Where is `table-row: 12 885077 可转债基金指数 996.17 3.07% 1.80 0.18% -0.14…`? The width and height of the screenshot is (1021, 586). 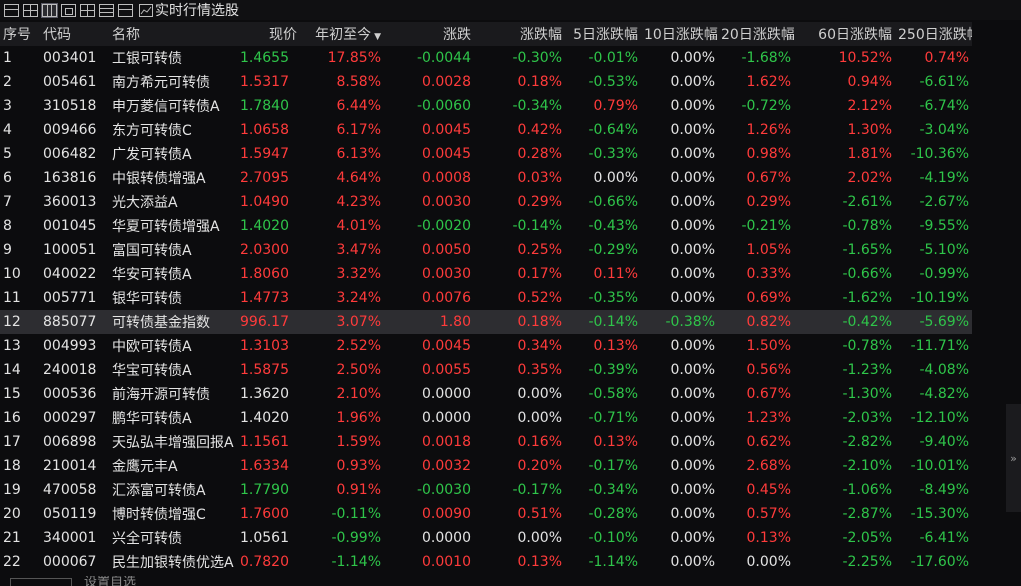
table-row: 12 885077 可转债基金指数 996.17 3.07% 1.80 0.18% -0.14… is located at coordinates (486, 322).